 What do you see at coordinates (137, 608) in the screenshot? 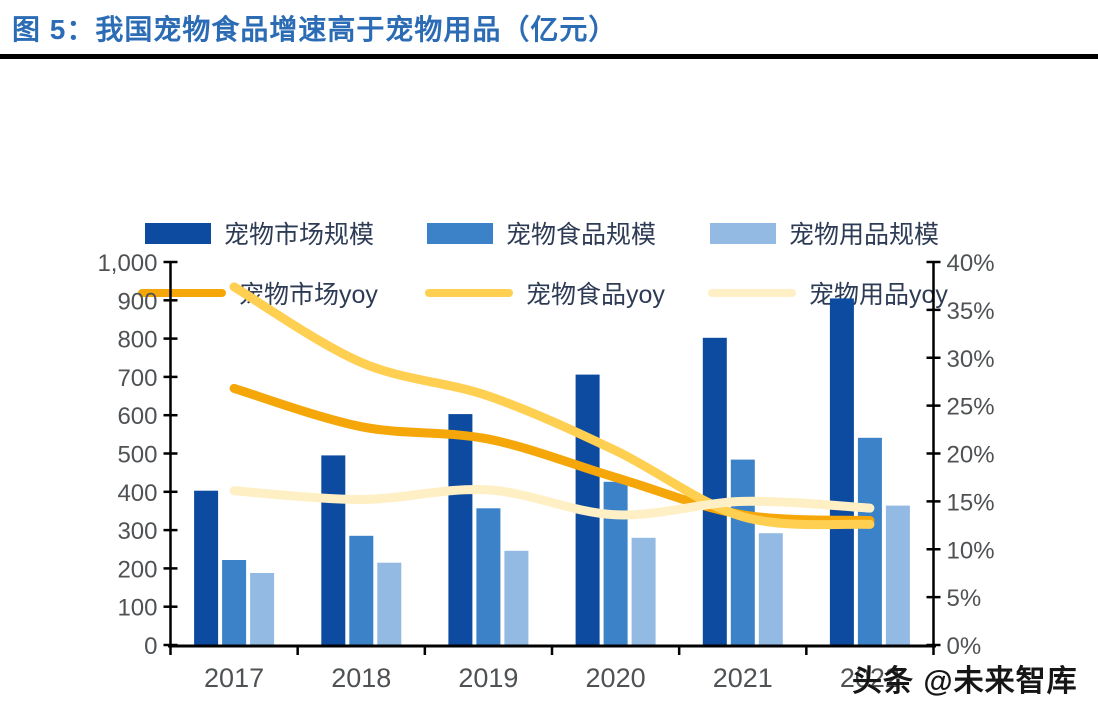
I see `left-axis-tick-label: 100` at bounding box center [137, 608].